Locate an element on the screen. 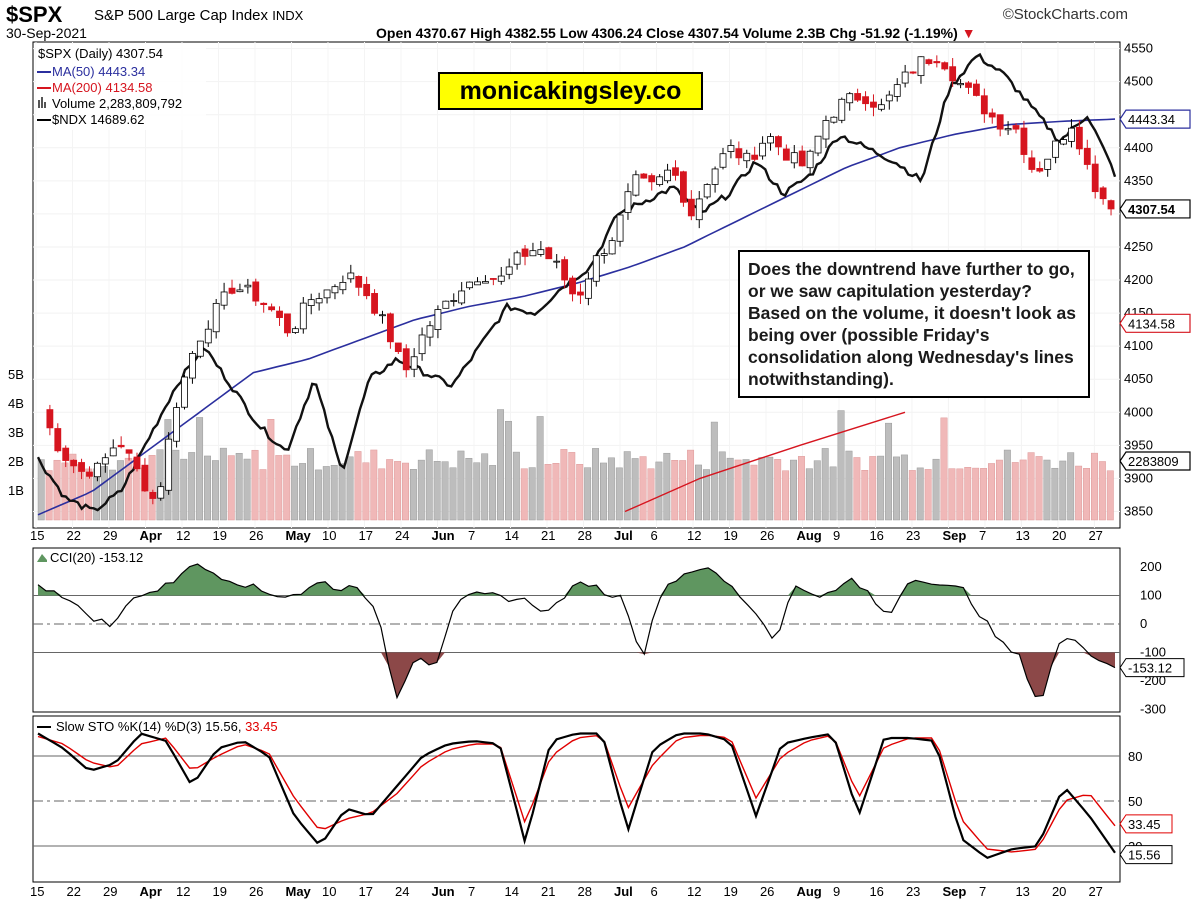 Image resolution: width=1200 pixels, height=908 pixels. x-tick-label-bottom: 17 is located at coordinates (365, 891).